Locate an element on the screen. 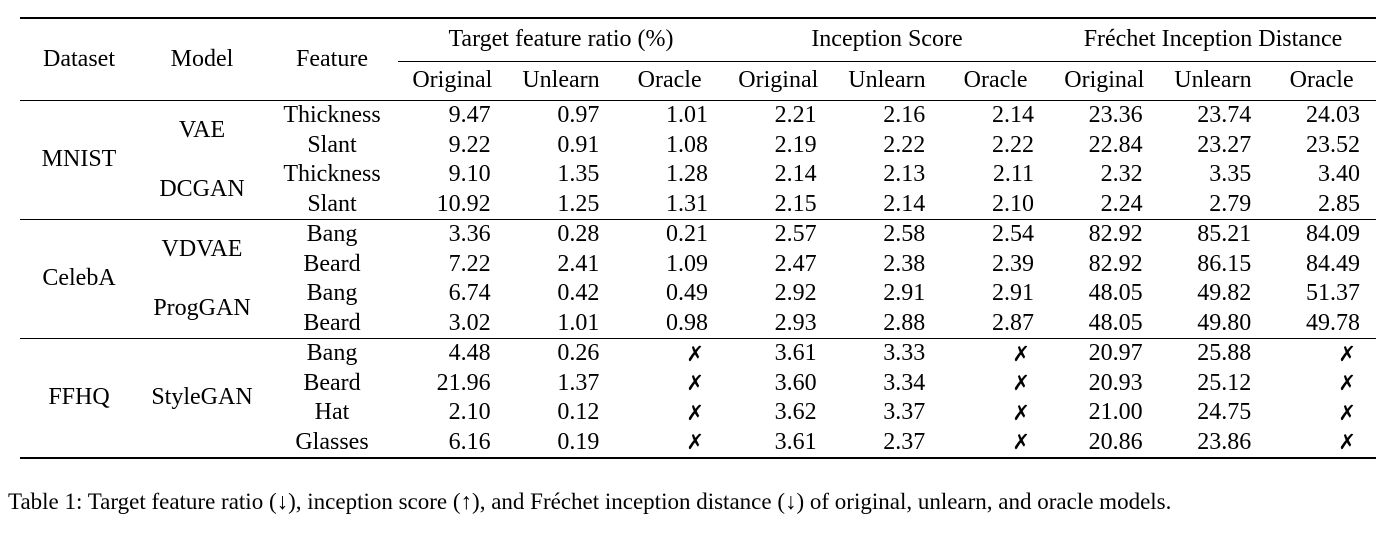 The height and width of the screenshot is (547, 1393). value-cell: 2.14 is located at coordinates (904, 203).